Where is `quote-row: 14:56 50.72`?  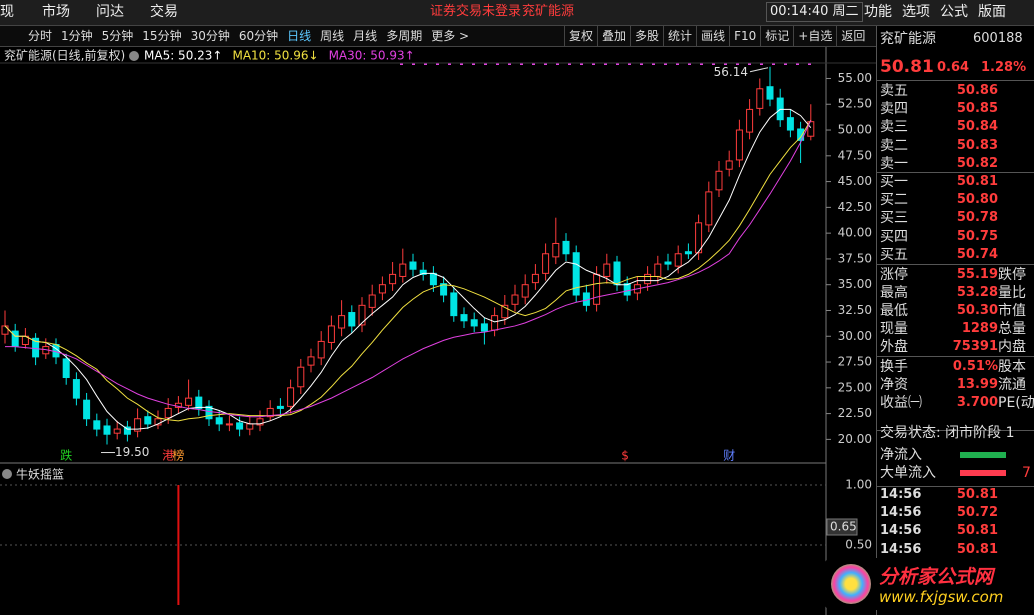
quote-row: 14:56 50.72 is located at coordinates (957, 513).